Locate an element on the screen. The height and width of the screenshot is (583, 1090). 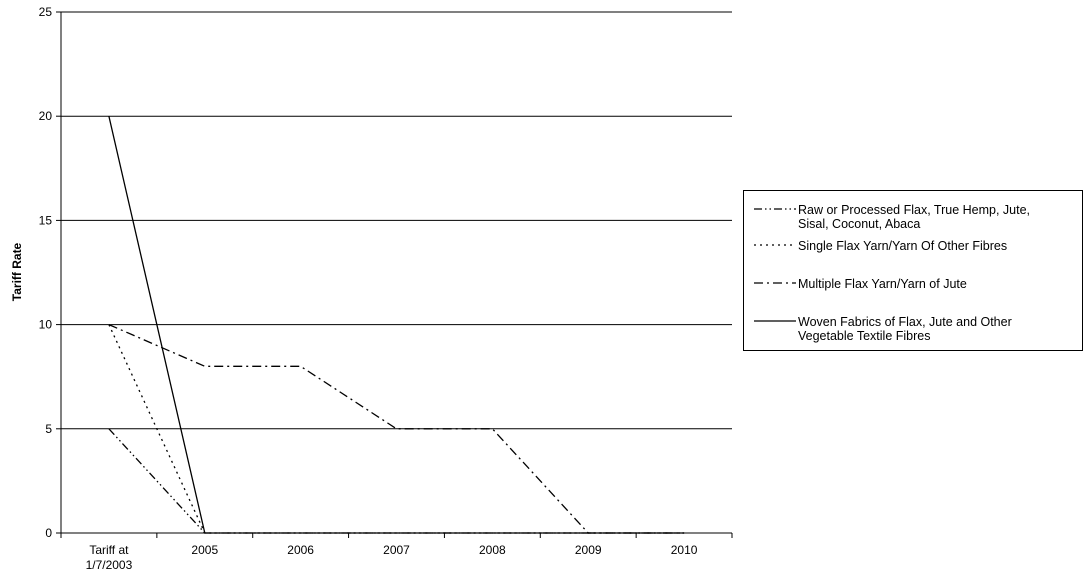
legend-item-multiple-flax-yarn: Multiple Flax Yarn/Yarn of Jute is located at coordinates (915, 284).